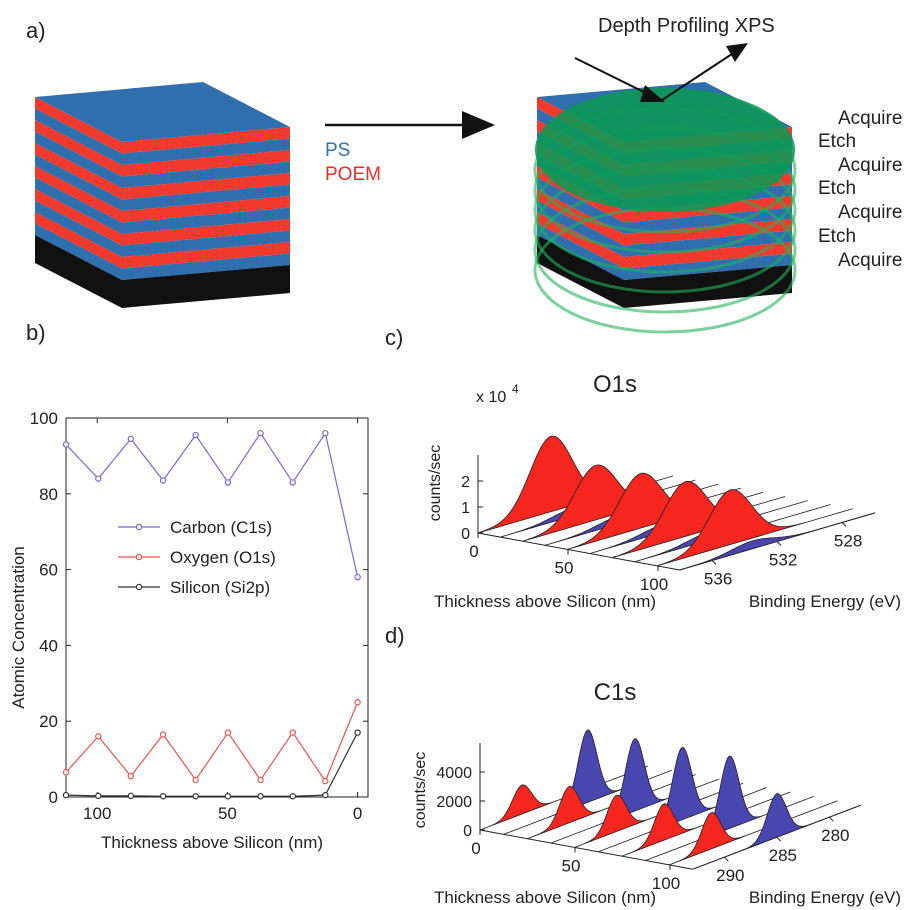 This screenshot has height=910, width=916. What do you see at coordinates (48, 494) in the screenshot?
I see `y-tick-label: 80` at bounding box center [48, 494].